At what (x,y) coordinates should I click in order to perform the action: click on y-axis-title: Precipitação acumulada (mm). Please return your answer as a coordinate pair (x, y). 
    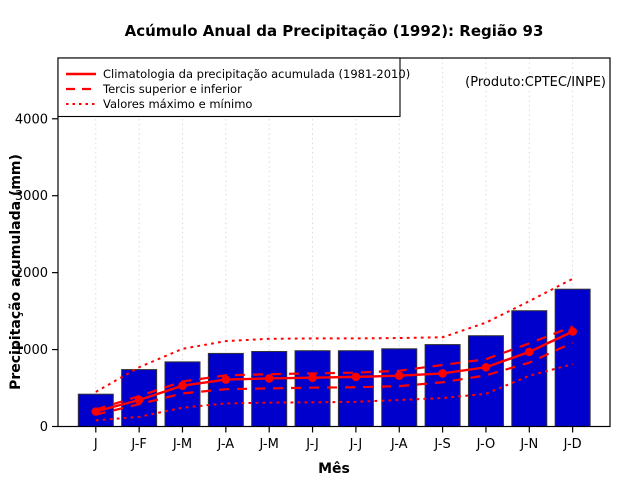
    Looking at the image, I should click on (16, 272).